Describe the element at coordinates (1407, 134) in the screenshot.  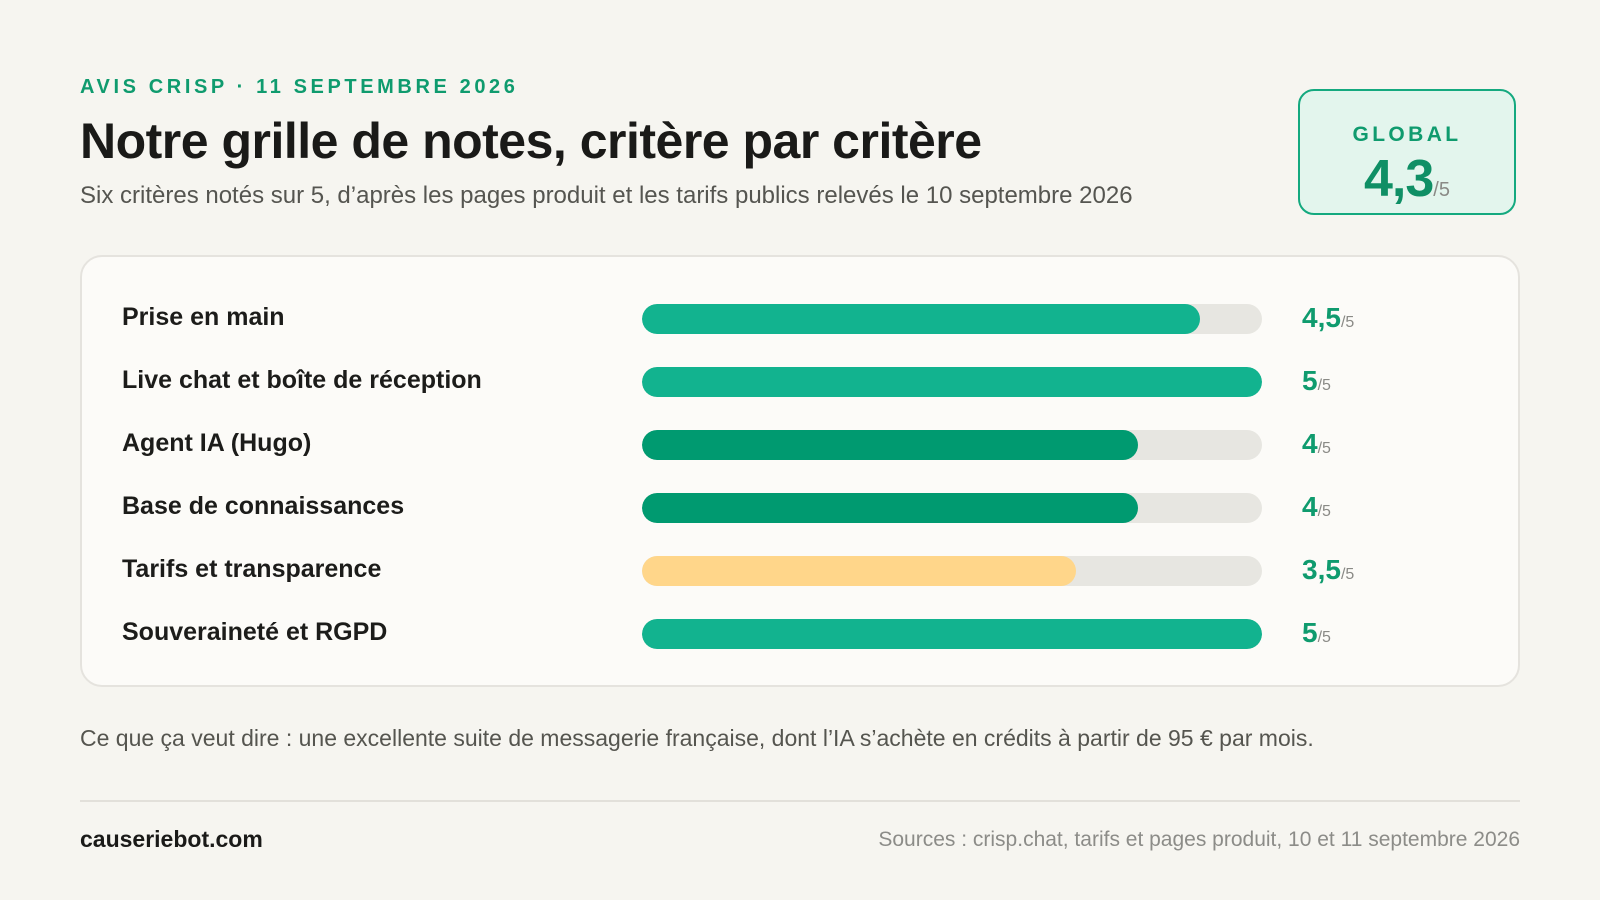
I see `global-score-label: GLOBAL` at that location.